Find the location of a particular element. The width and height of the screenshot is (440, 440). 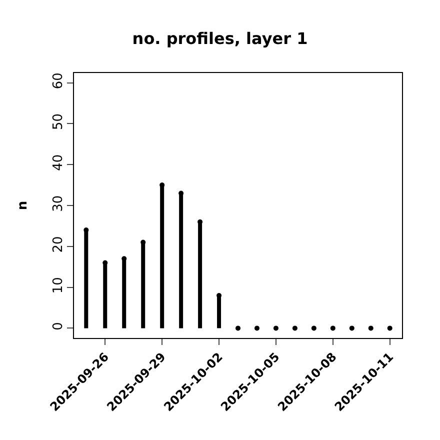

y-tick-label: 60 is located at coordinates (58, 81).